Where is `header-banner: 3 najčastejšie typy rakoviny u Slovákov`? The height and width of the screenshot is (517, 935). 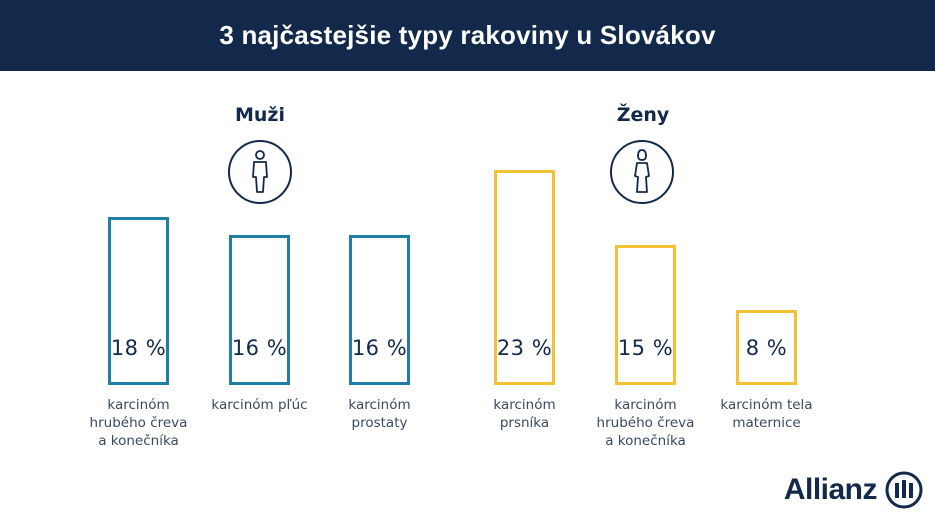
header-banner: 3 najčastejšie typy rakoviny u Slovákov is located at coordinates (467, 35).